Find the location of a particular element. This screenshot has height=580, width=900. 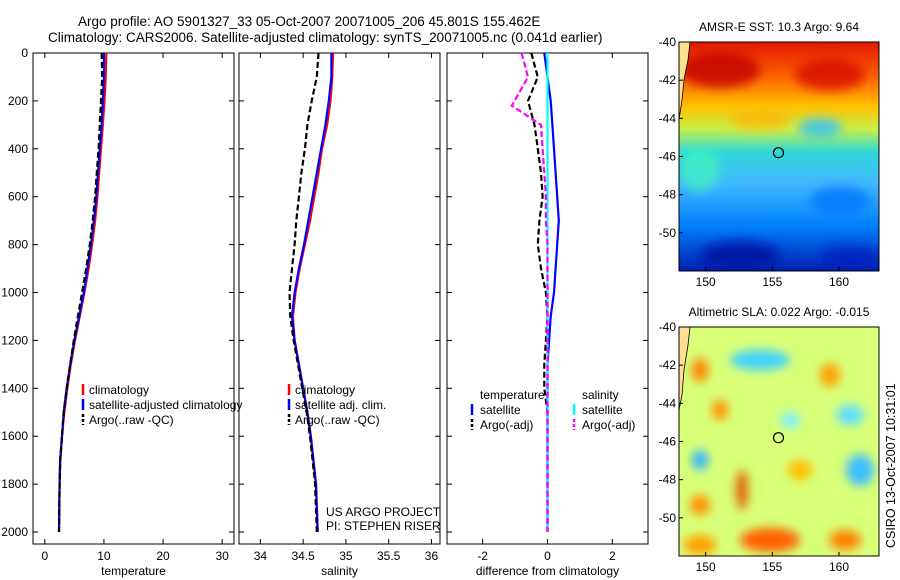

y-tick-label: 400 is located at coordinates (18, 149).